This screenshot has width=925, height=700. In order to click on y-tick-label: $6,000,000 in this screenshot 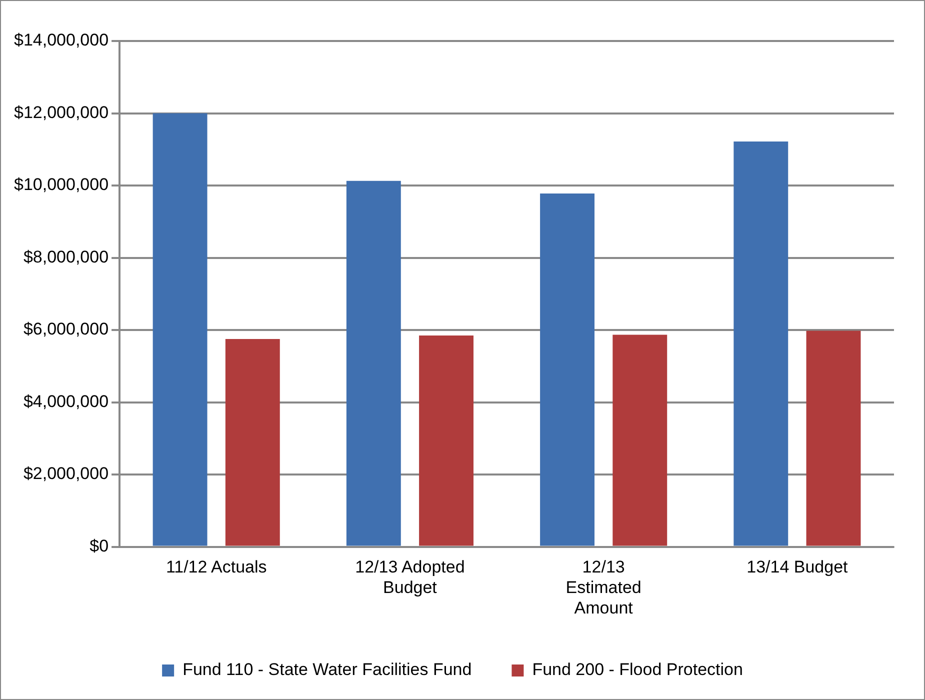, I will do `click(66, 329)`.